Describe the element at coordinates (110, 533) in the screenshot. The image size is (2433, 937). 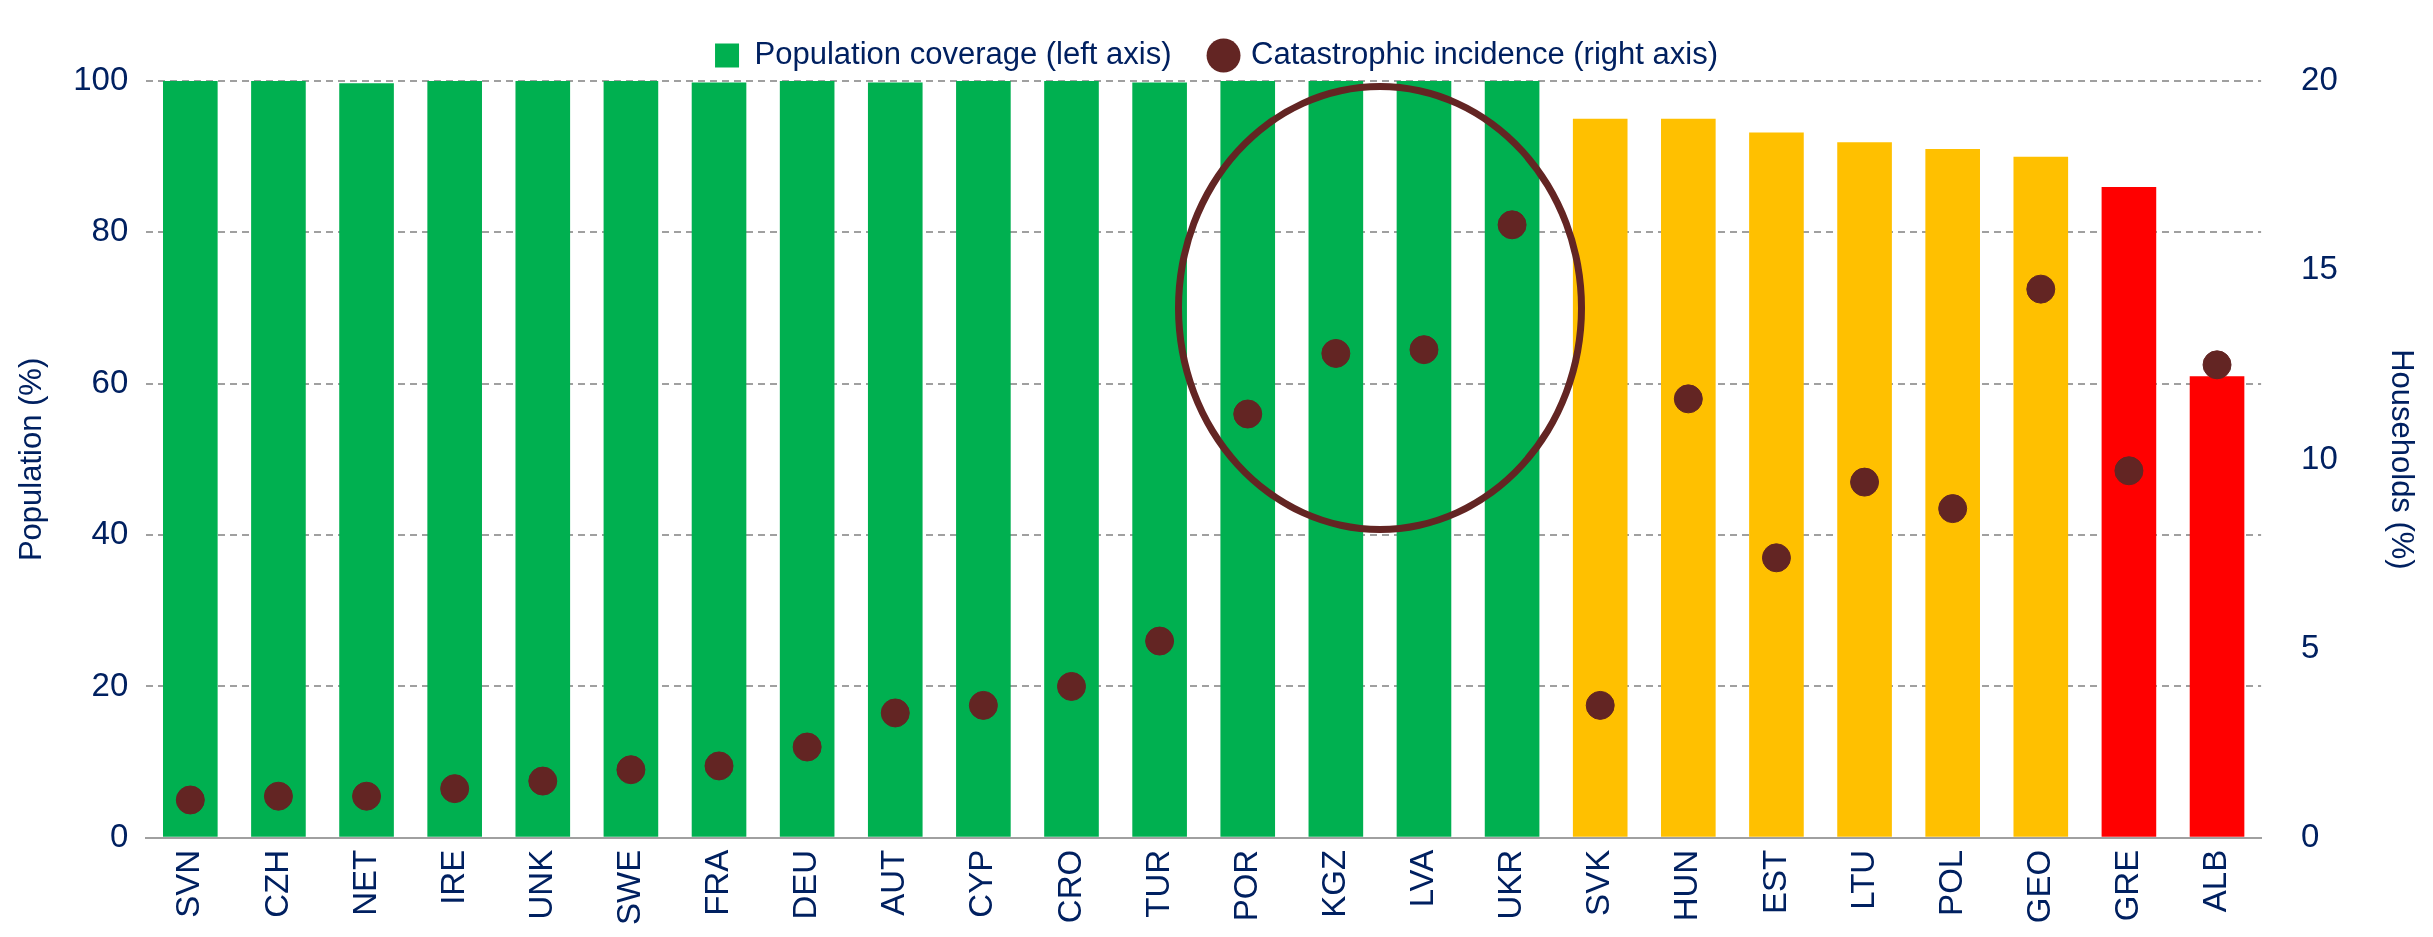
I see `y-tick-label: 40` at that location.